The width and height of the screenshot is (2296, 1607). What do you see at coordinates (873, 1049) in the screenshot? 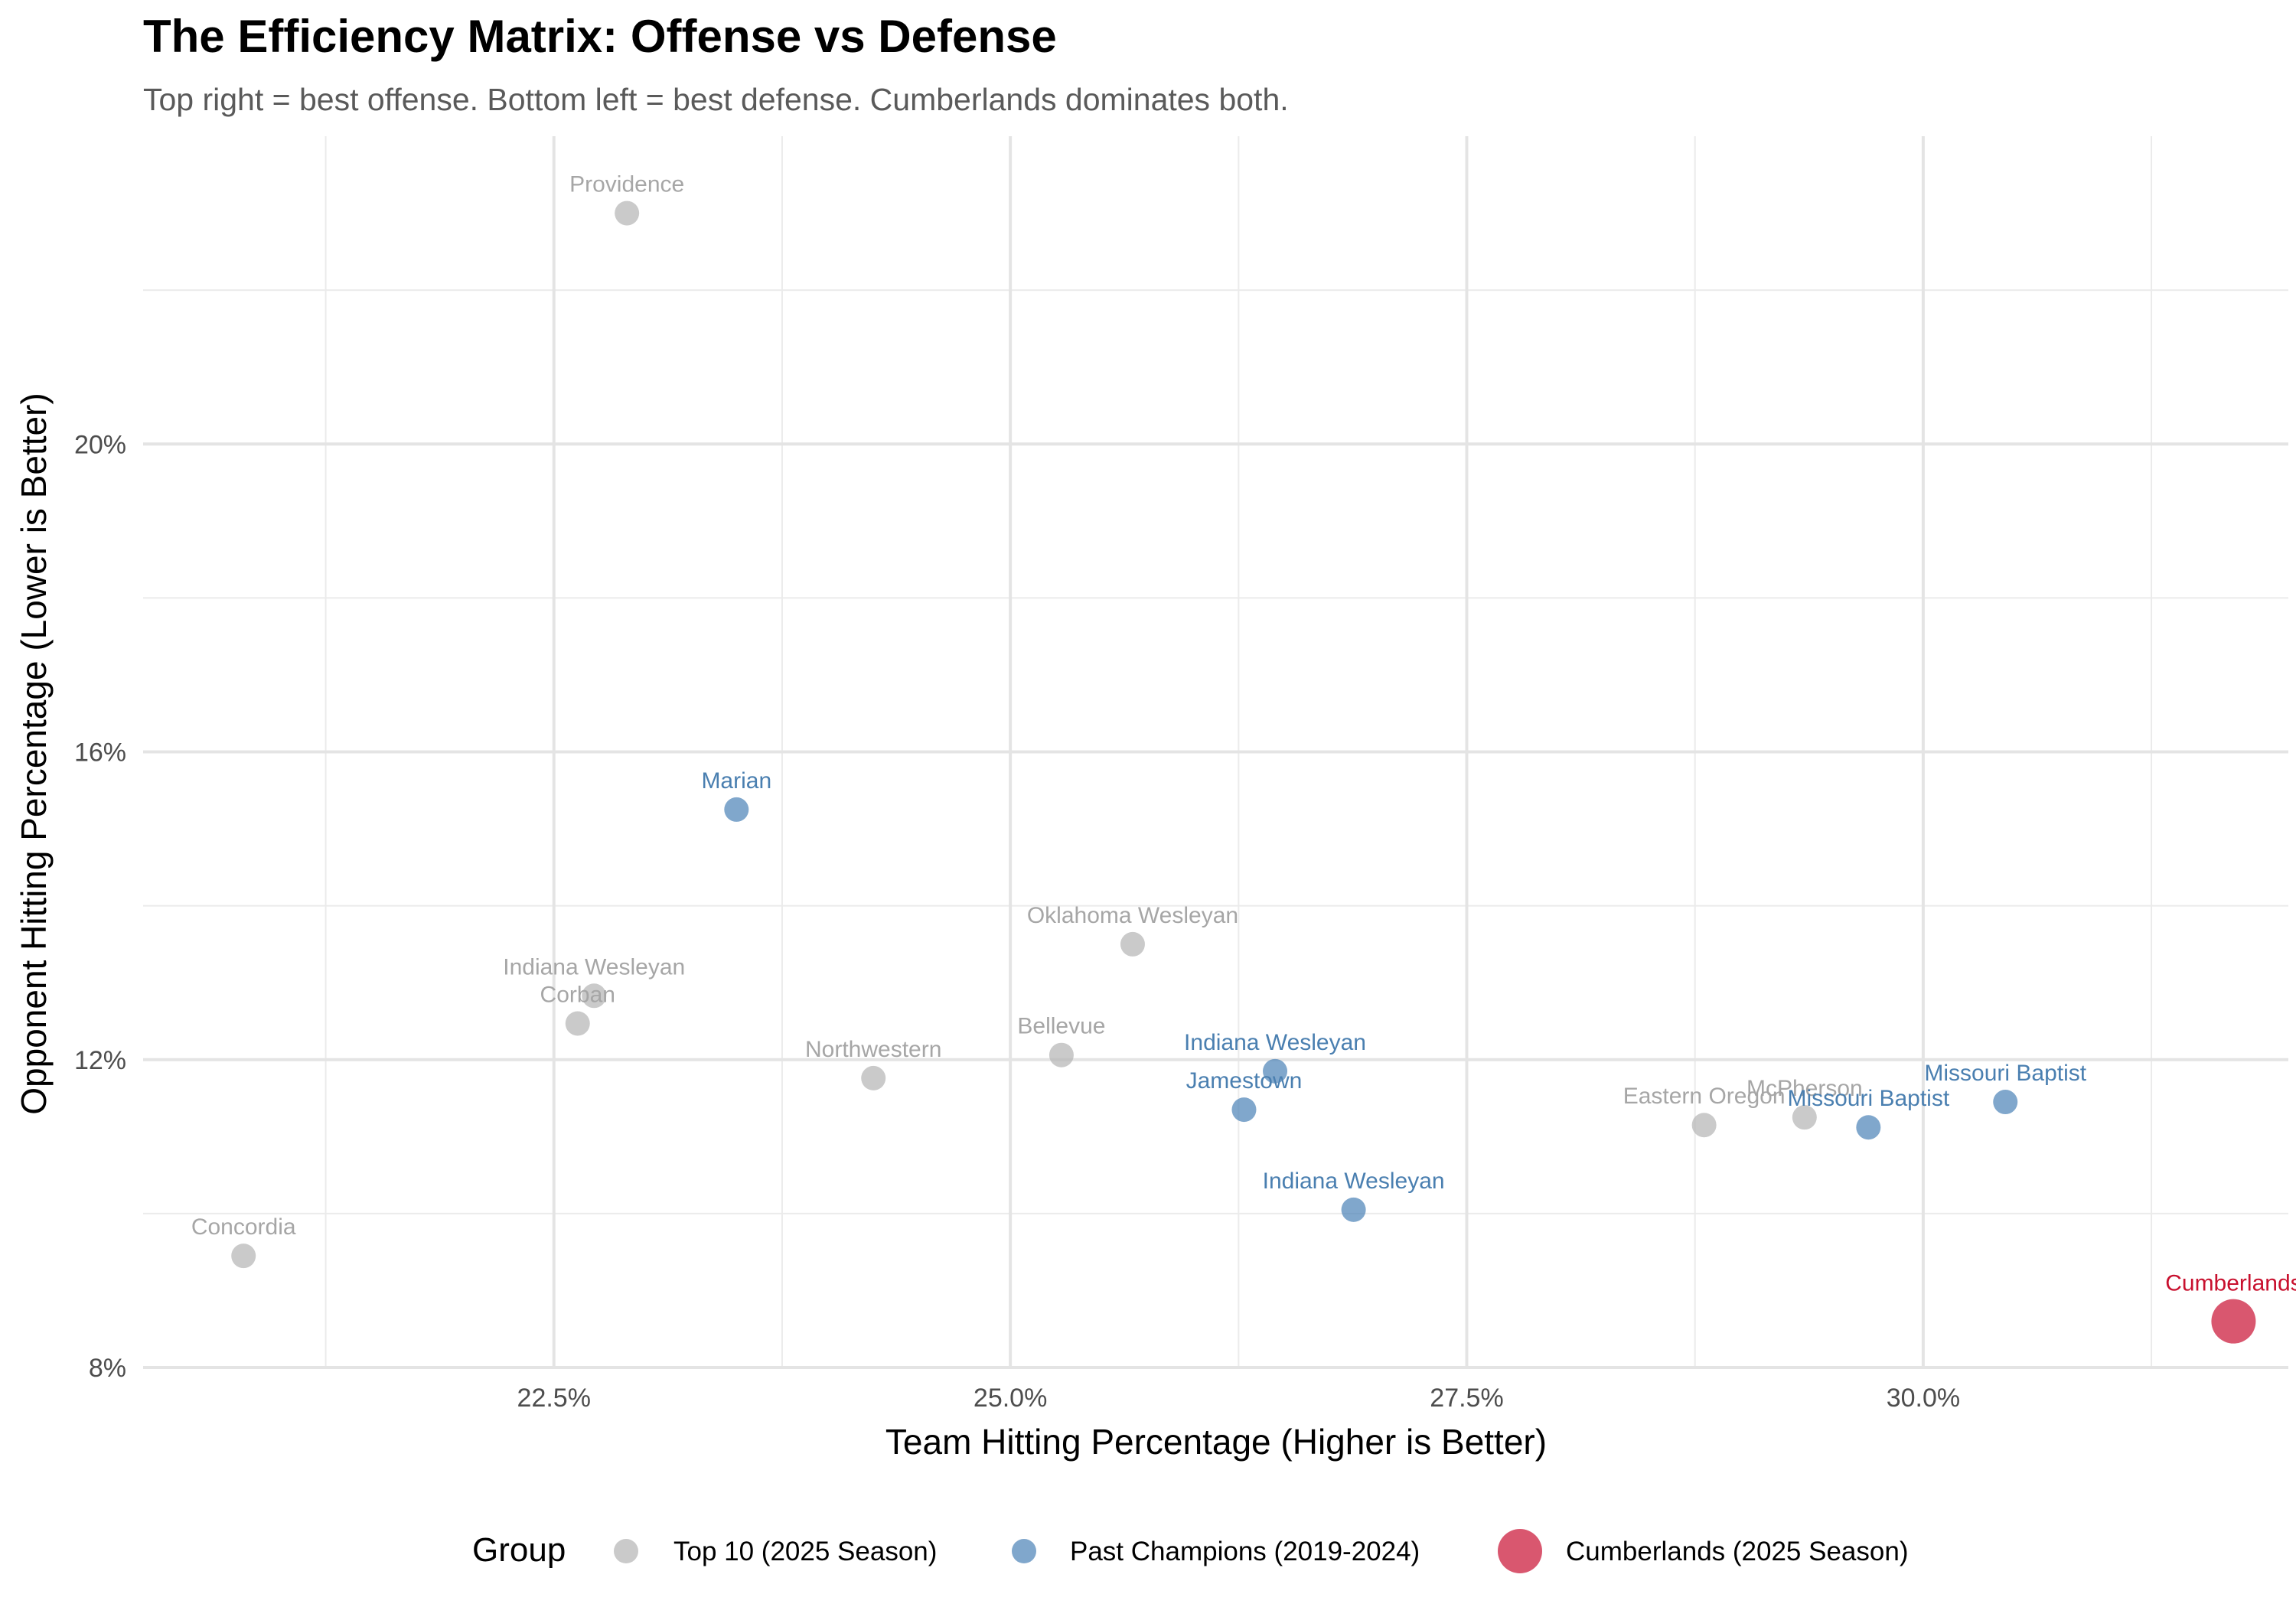
I see `point-label-northwestern: Northwestern` at bounding box center [873, 1049].